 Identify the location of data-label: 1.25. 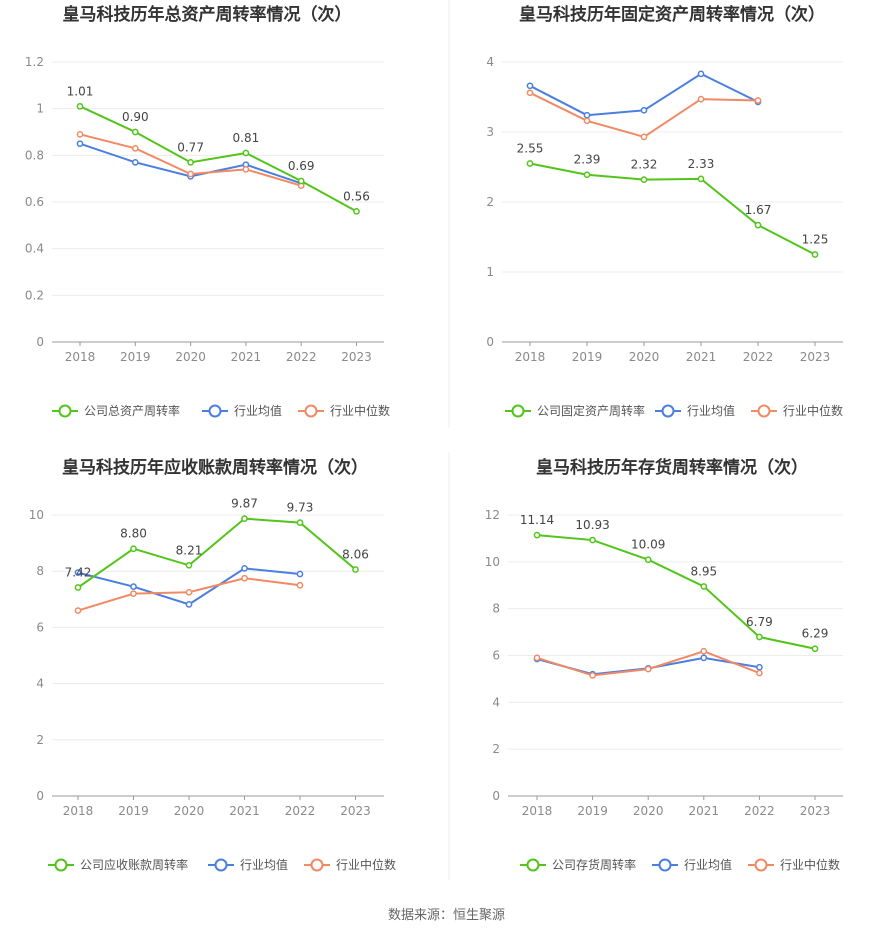
(815, 240).